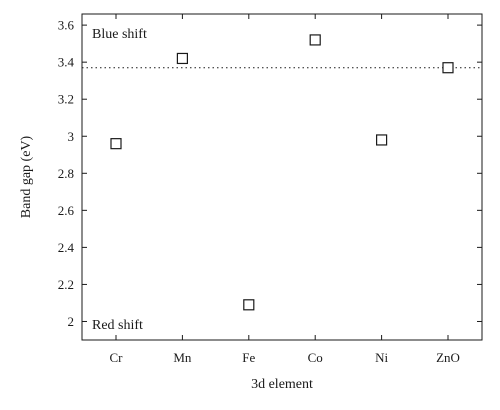  What do you see at coordinates (66, 284) in the screenshot?
I see `y-tick-label: 2.2` at bounding box center [66, 284].